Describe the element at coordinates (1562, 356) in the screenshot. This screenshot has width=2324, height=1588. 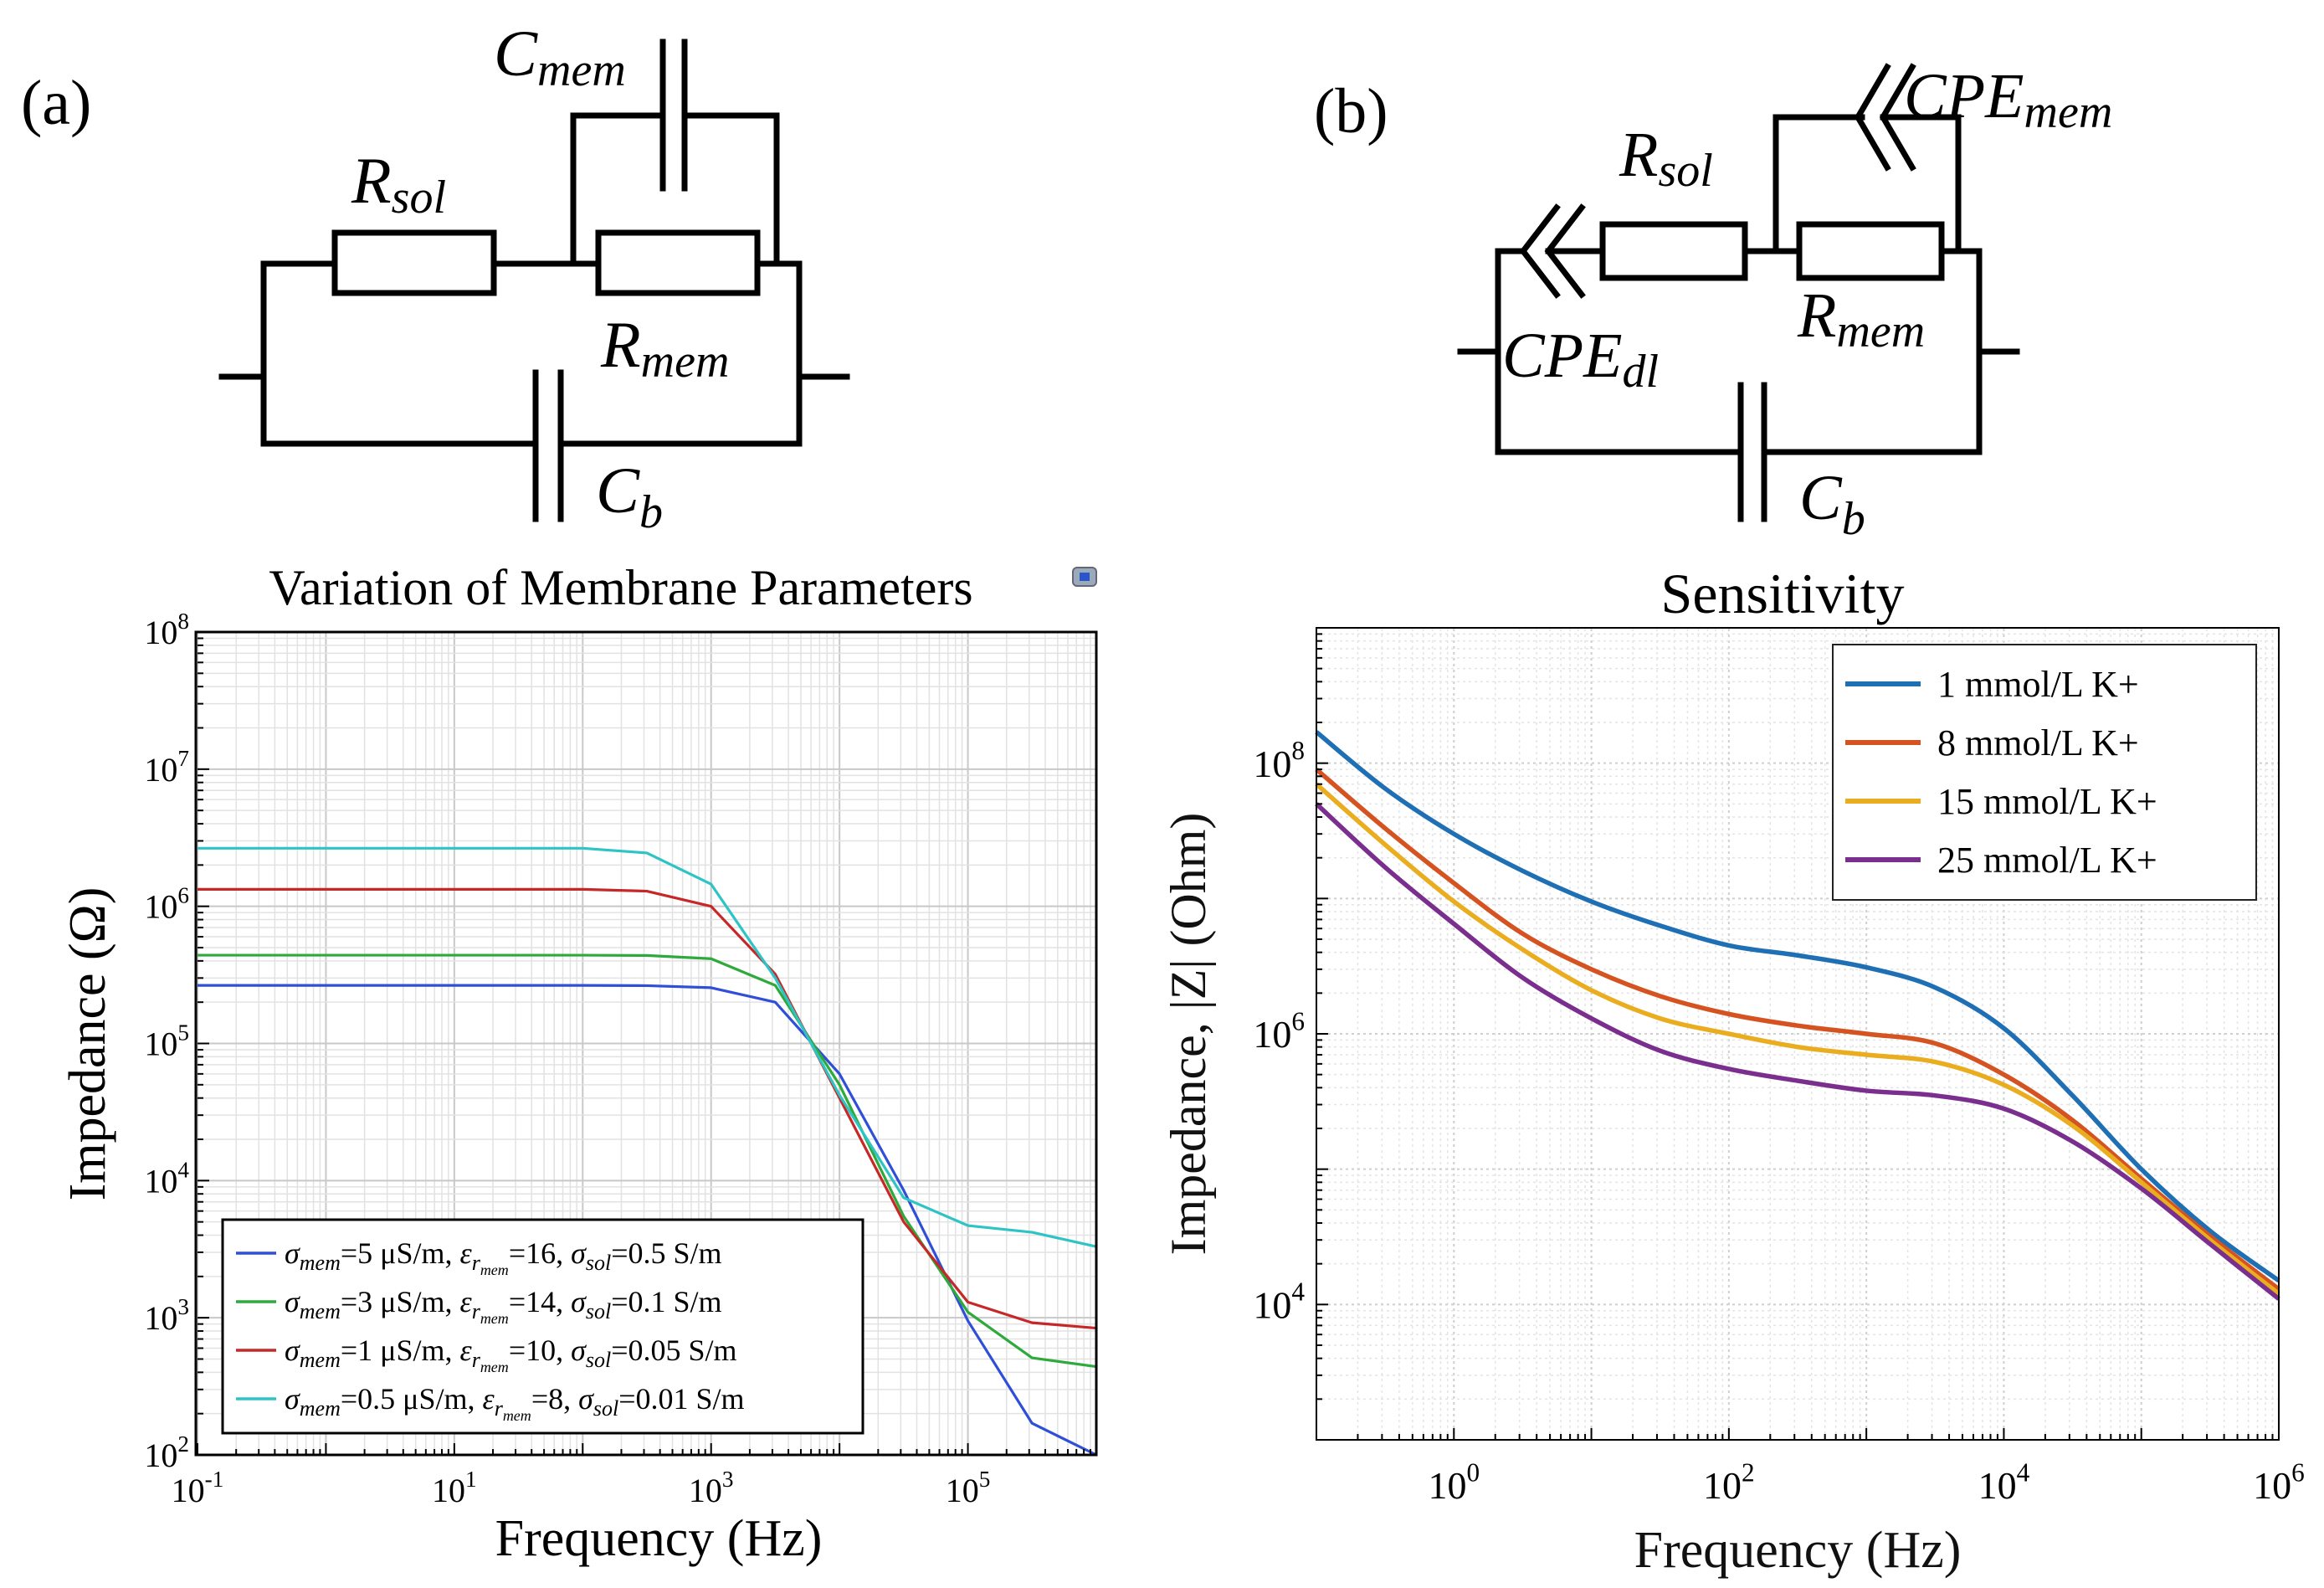
I see `cpe-dl-label: CPE` at that location.